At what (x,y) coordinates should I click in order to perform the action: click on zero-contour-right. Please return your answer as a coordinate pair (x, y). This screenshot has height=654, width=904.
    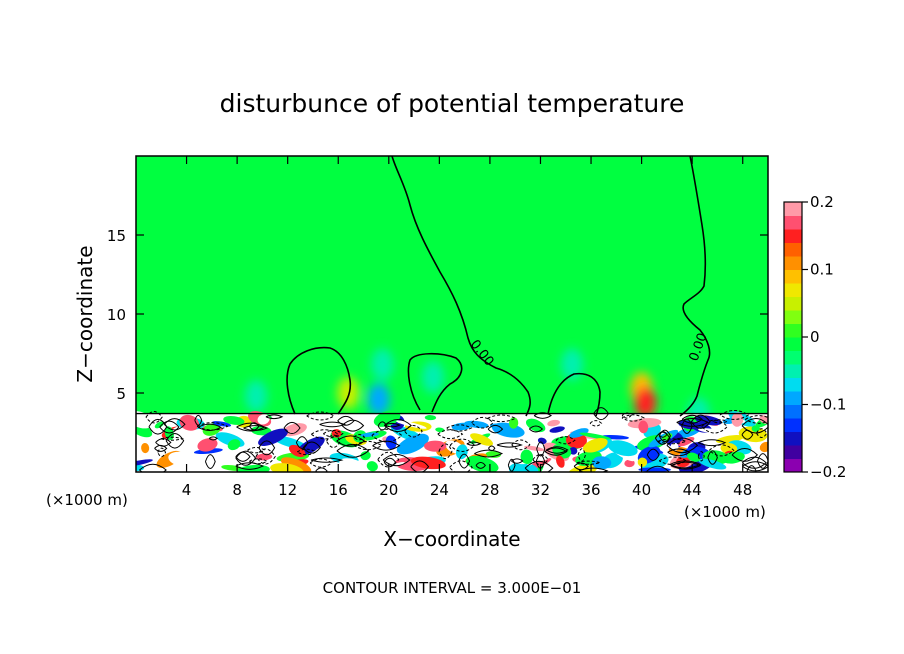
    Looking at the image, I should click on (695, 286).